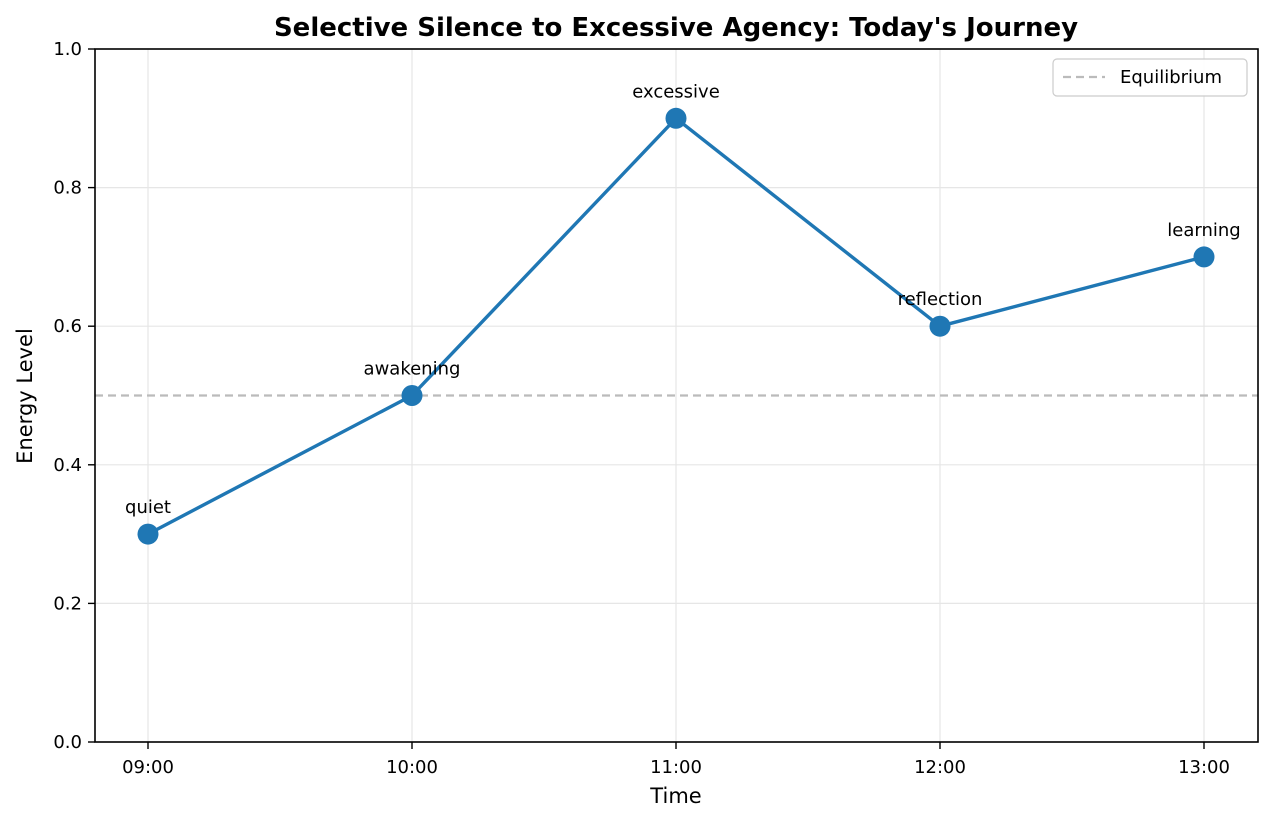  Describe the element at coordinates (676, 91) in the screenshot. I see `data-point-label: excessive` at that location.